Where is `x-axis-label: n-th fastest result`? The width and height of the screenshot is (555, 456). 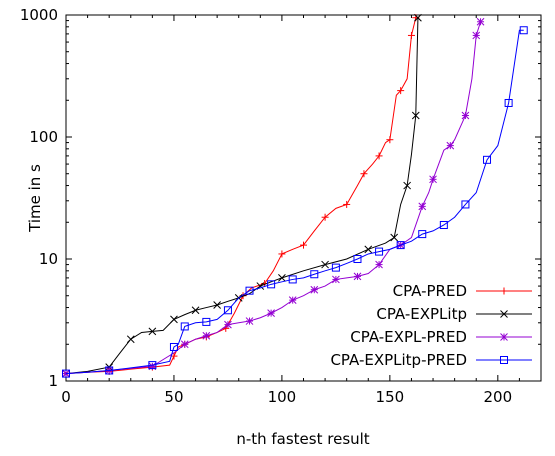
x-axis-label: n-th fastest result is located at coordinates (302, 439).